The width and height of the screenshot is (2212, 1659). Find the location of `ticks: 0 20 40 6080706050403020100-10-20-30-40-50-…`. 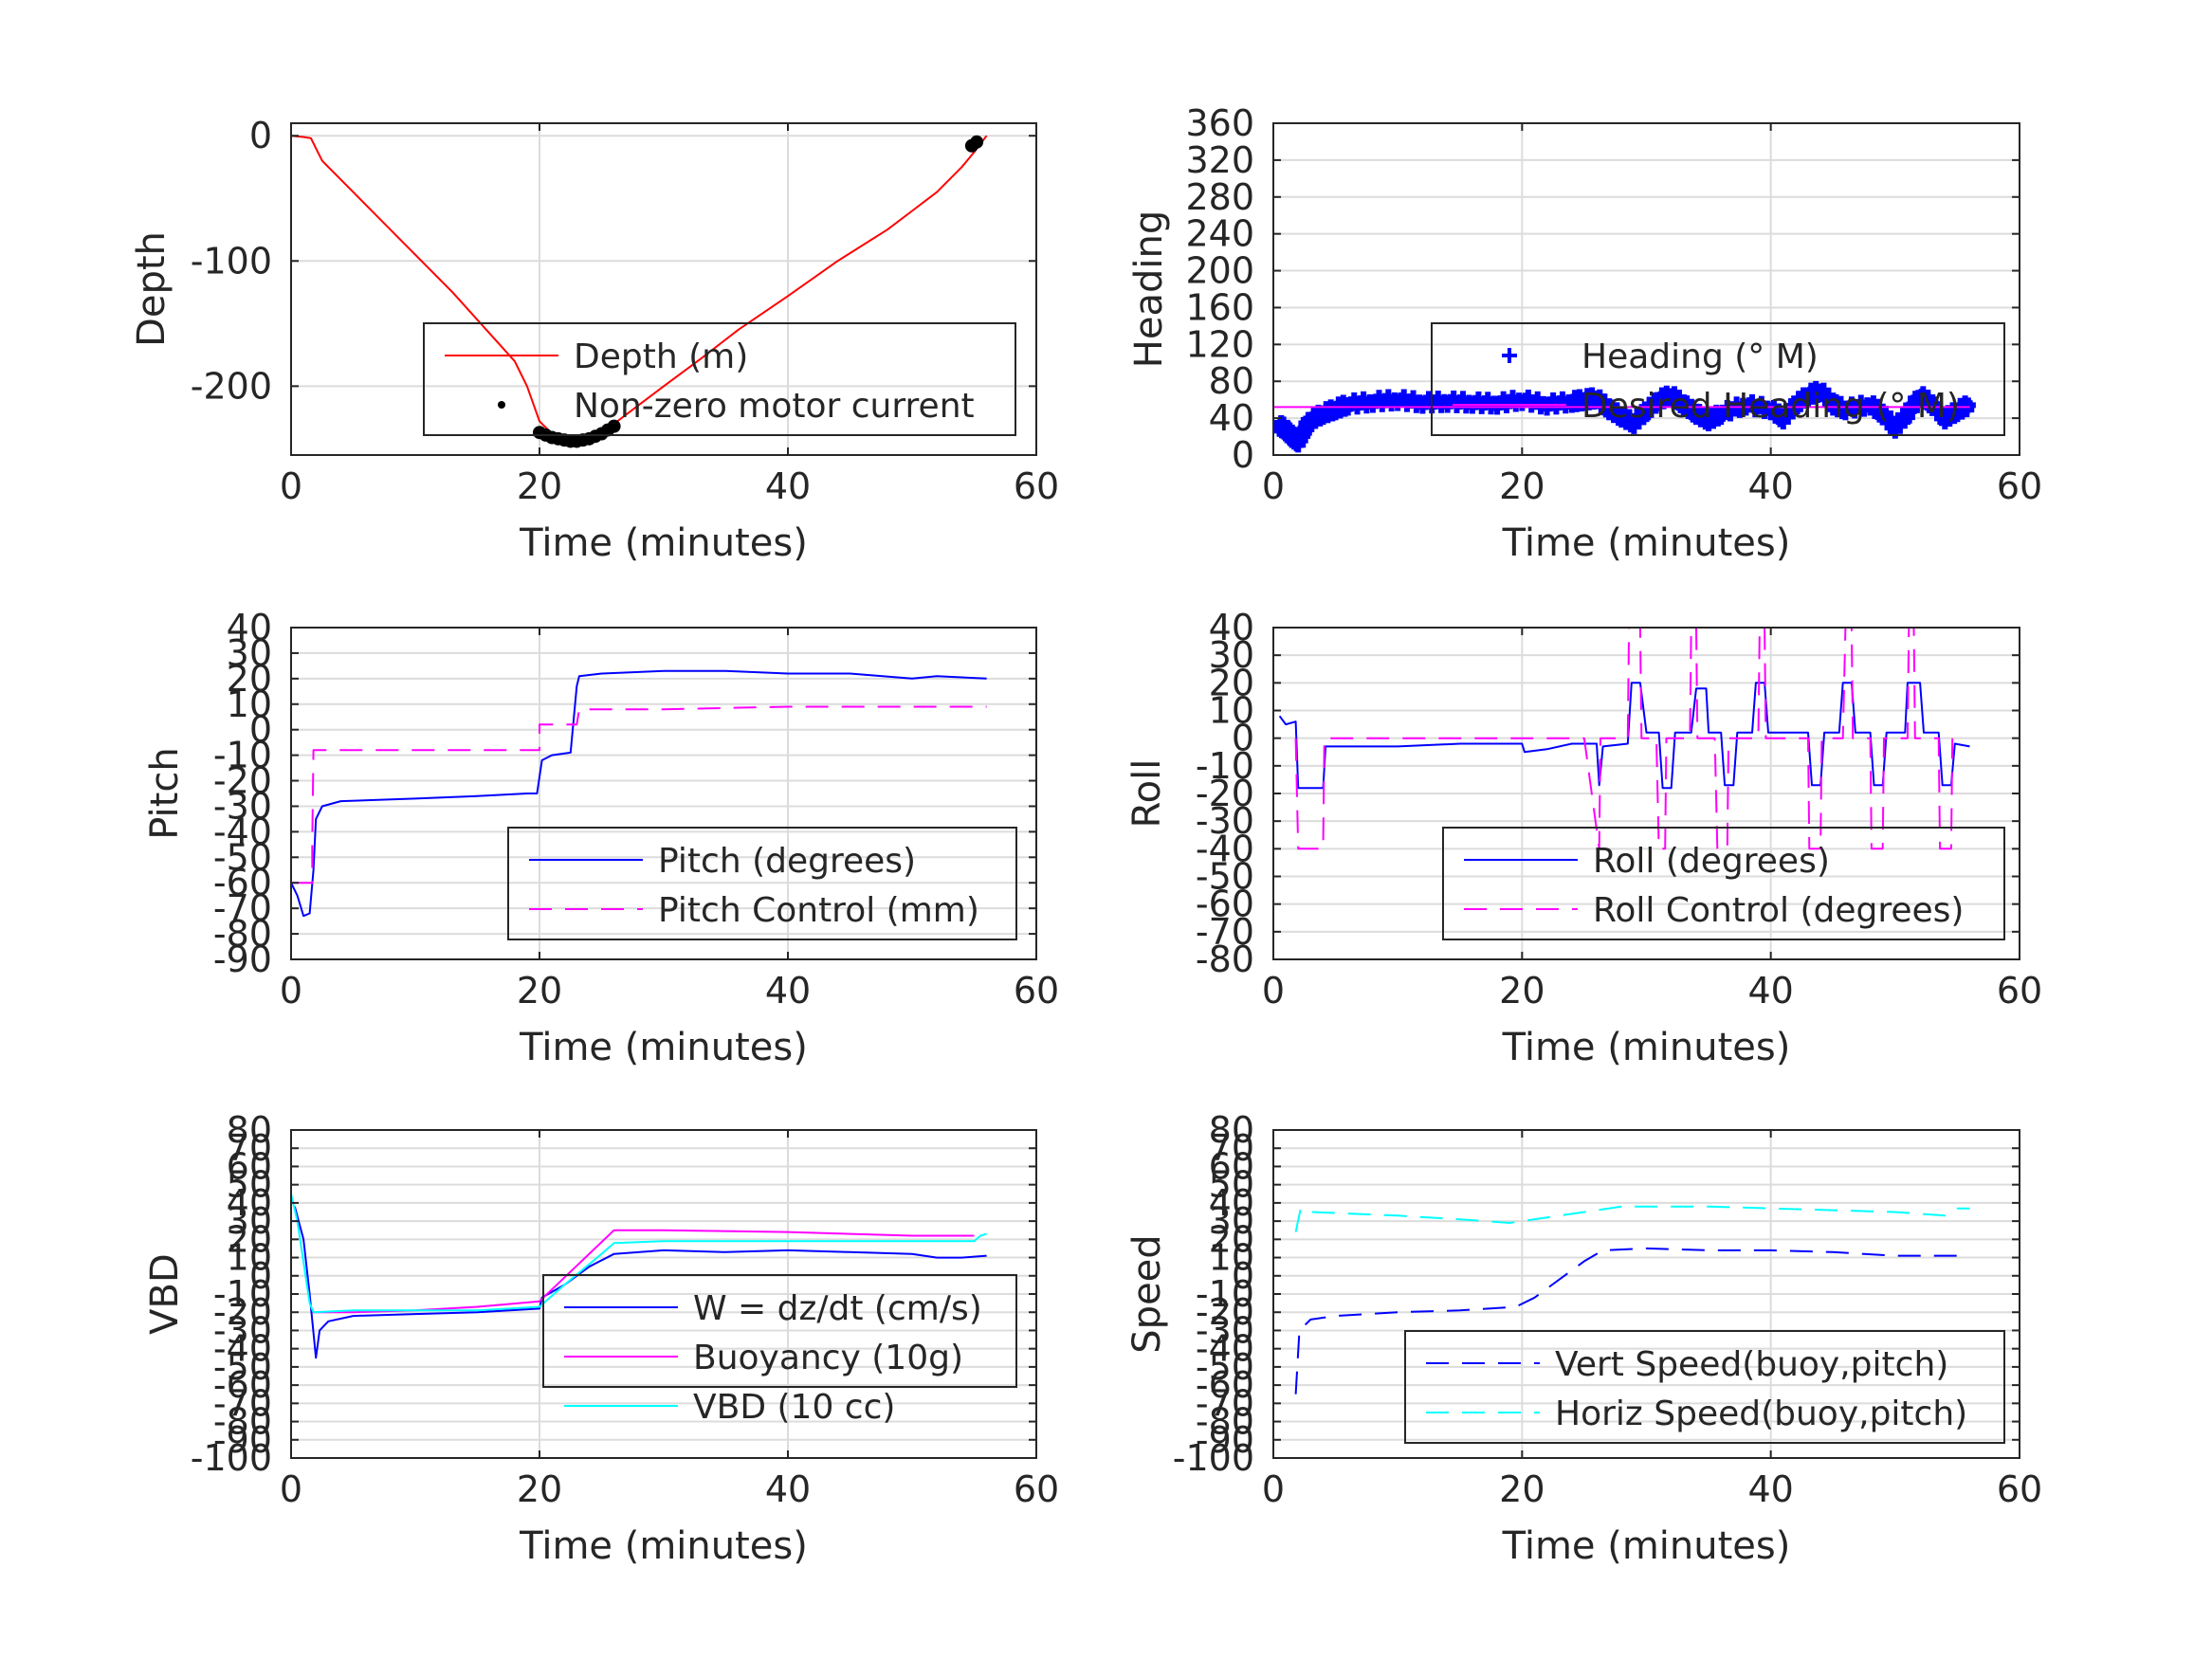

ticks: 0 20 40 6080706050403020100-10-20-30-40-50-… is located at coordinates (1607, 1309).